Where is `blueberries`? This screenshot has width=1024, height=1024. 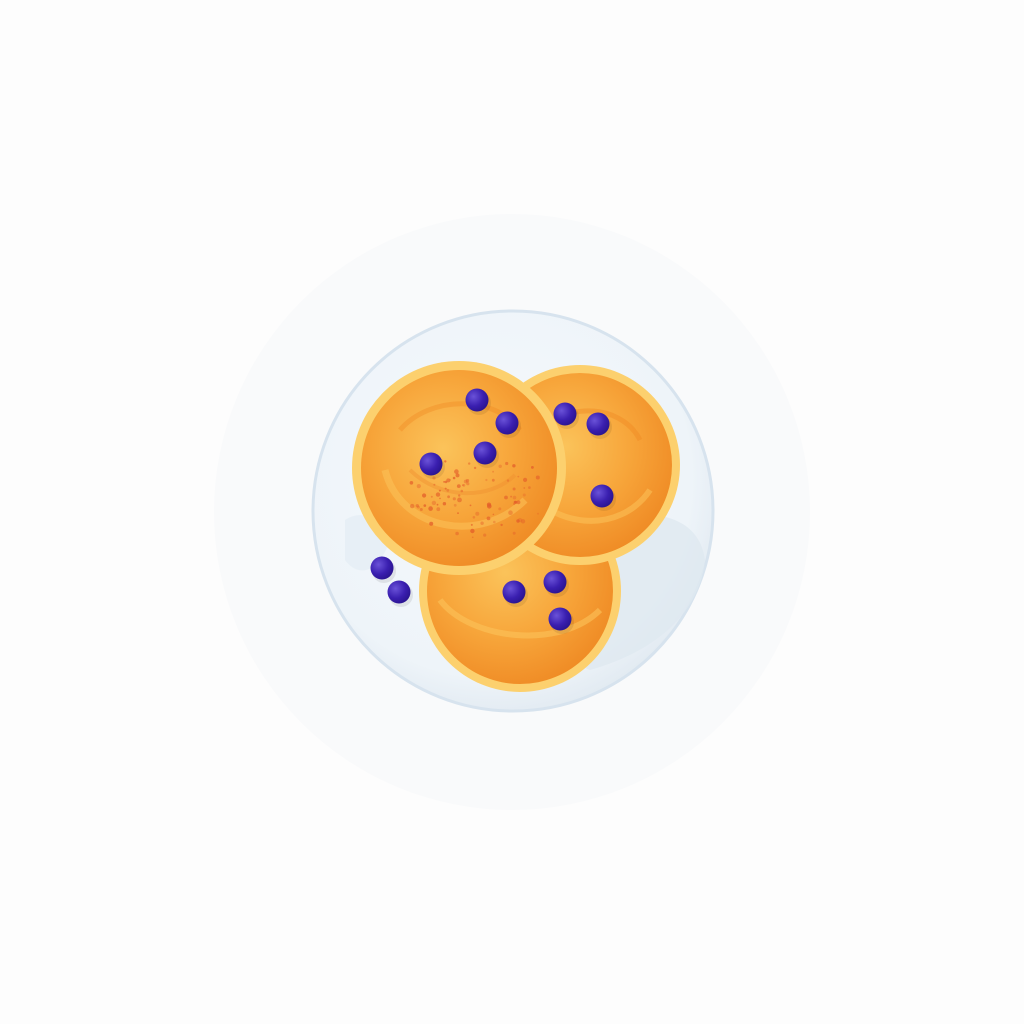 blueberries is located at coordinates (493, 511).